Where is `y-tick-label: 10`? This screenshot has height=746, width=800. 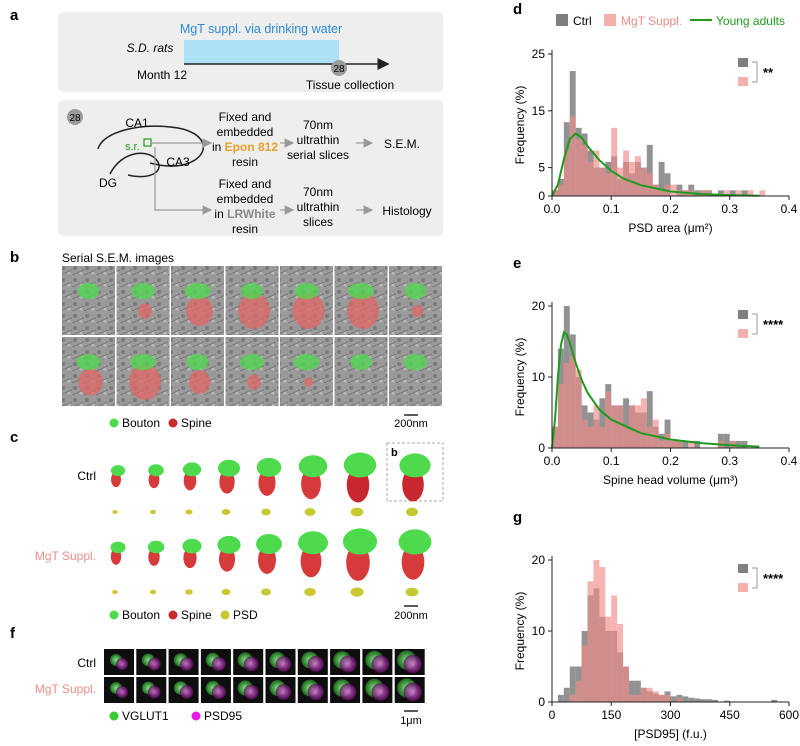
y-tick-label: 10 is located at coordinates (539, 631).